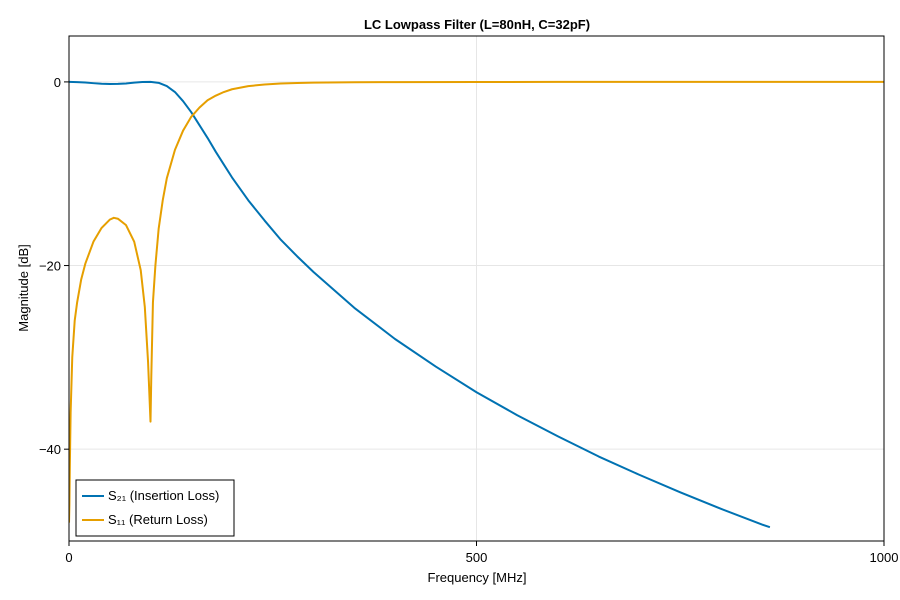 The image size is (900, 600). I want to click on legend-label-s11: S₁₁ (Return Loss), so click(158, 519).